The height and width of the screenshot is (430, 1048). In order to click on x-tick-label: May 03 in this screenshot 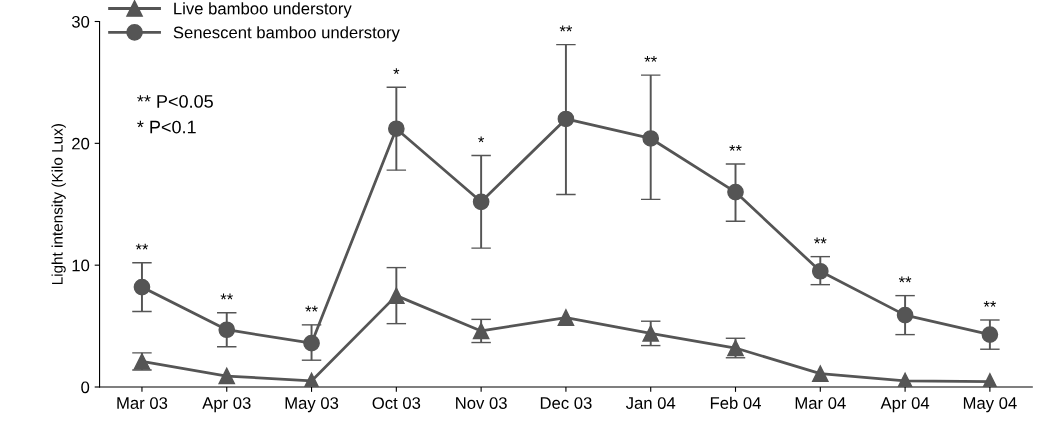, I will do `click(312, 405)`.